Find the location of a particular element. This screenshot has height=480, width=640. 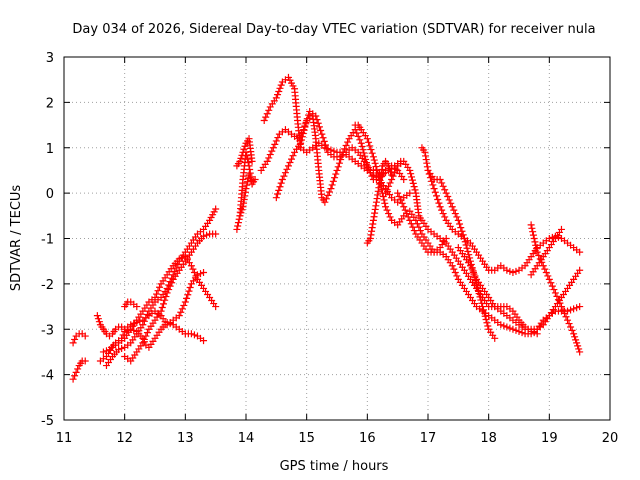

x-tick-label: 20 is located at coordinates (610, 438).